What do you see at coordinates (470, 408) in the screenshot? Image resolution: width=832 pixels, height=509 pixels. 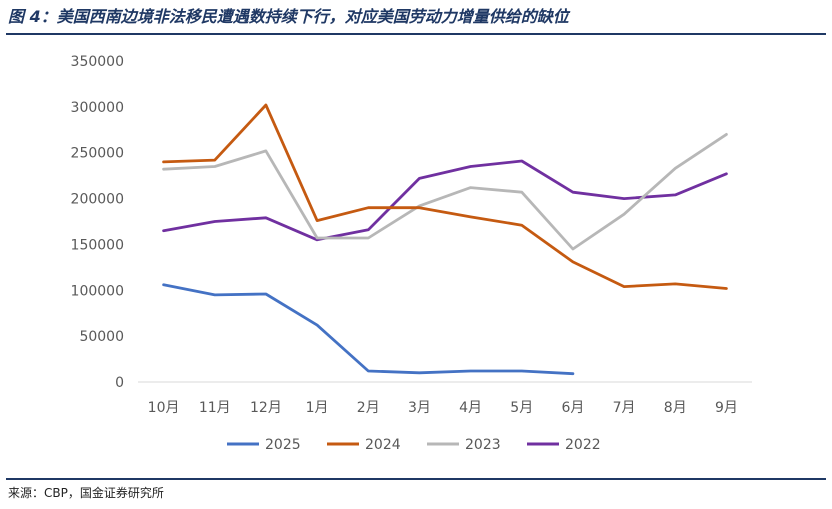 I see `x-tick-label: 4月` at bounding box center [470, 408].